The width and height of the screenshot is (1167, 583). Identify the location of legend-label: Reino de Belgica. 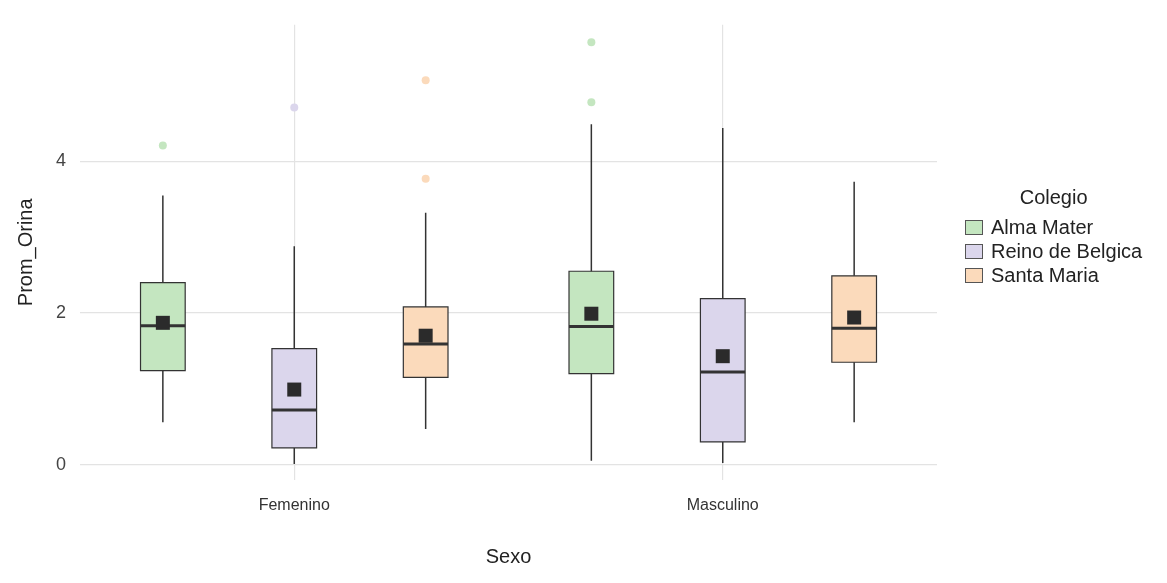
(1067, 251).